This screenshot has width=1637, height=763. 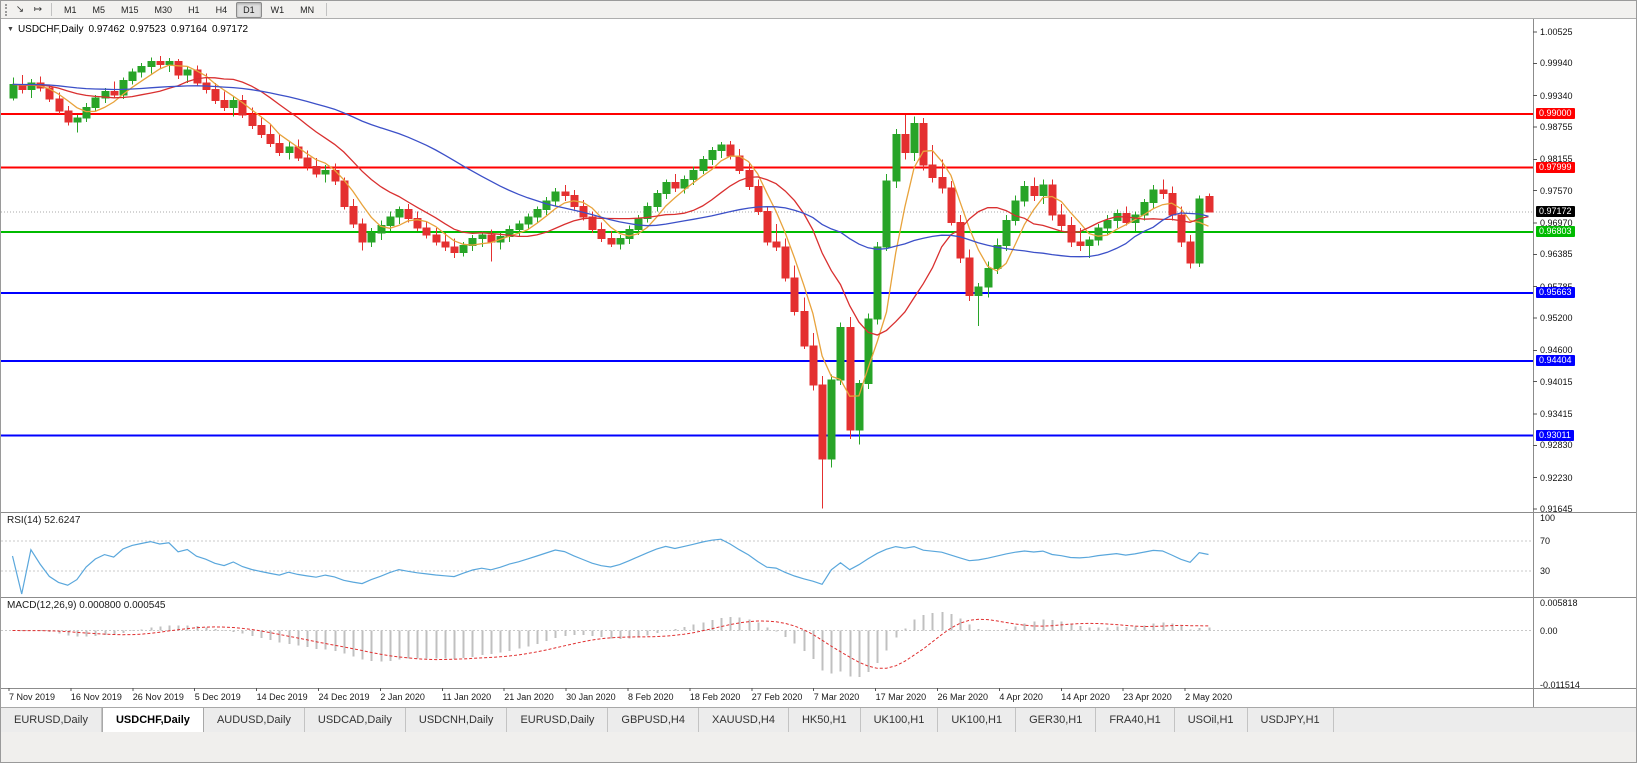 What do you see at coordinates (818, 10) in the screenshot?
I see `timeframes-toolbar: ↘ ↦ M1 M5 M15 M30 H1 H4 D1 W1 MN` at bounding box center [818, 10].